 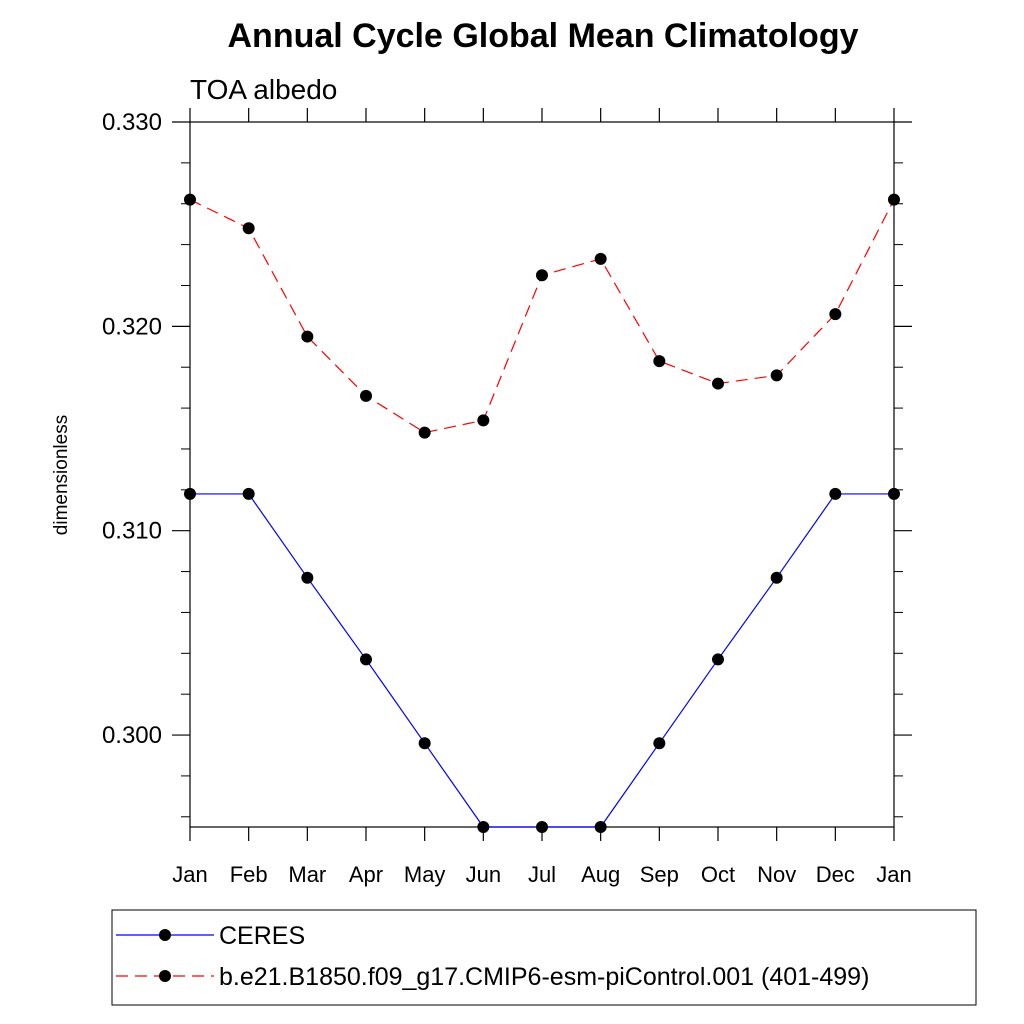 I want to click on x-tick-label: May, so click(x=425, y=874).